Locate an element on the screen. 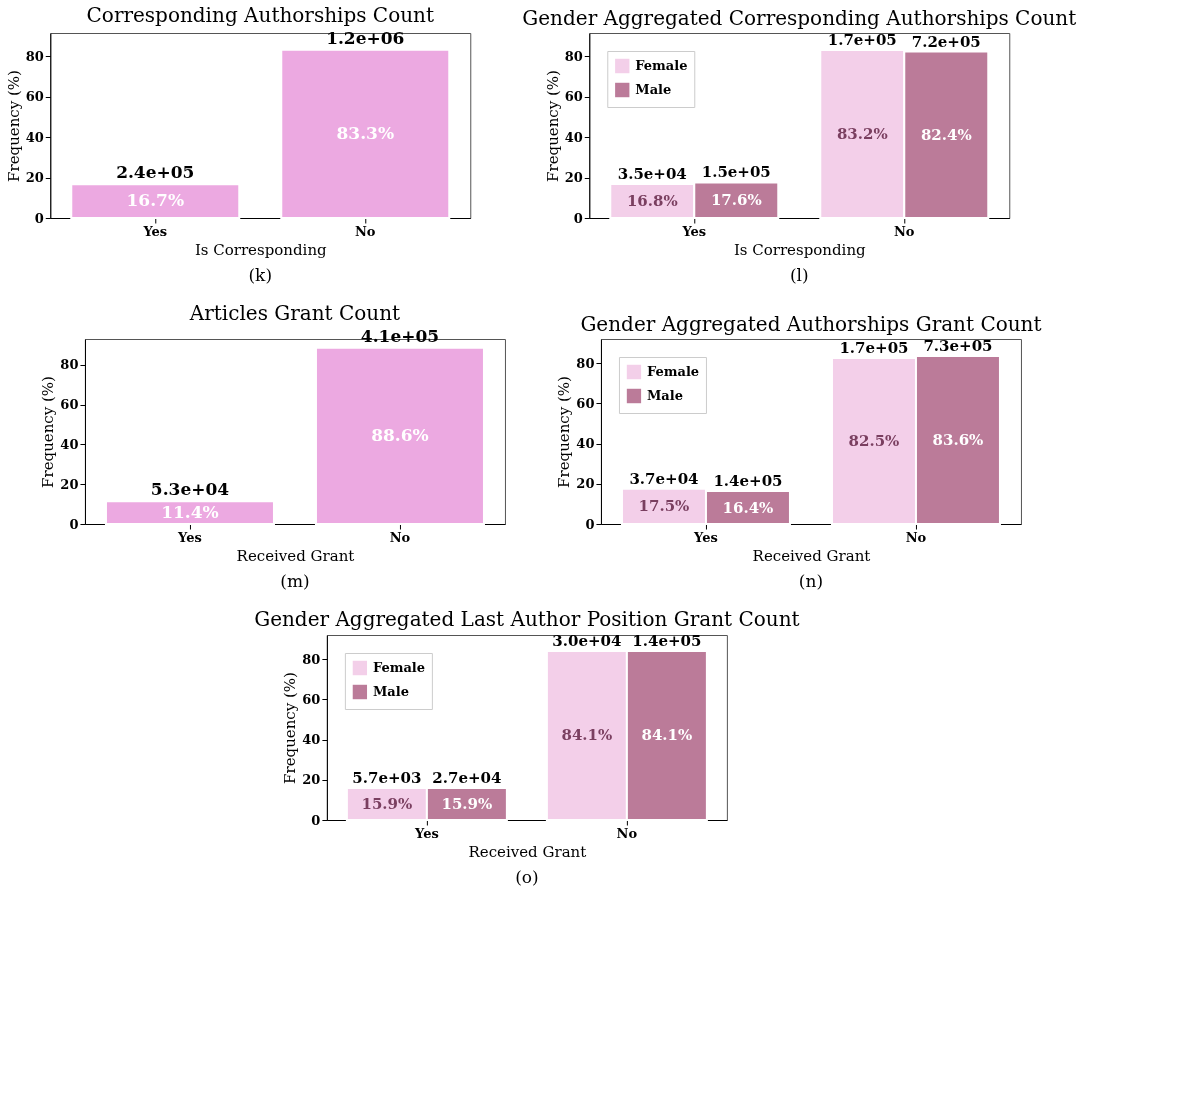 The width and height of the screenshot is (1195, 1097). text: (m) is located at coordinates (295, 581).